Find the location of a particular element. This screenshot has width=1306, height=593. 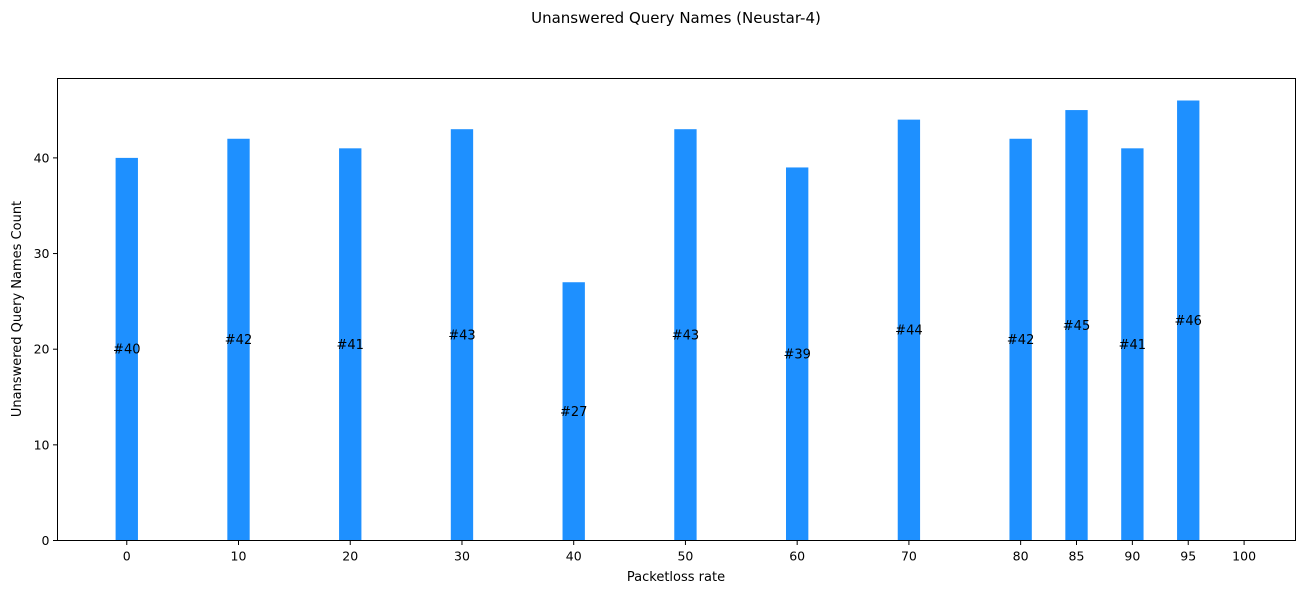

y-axis-label: Unanswered Query Names Count is located at coordinates (17, 309).